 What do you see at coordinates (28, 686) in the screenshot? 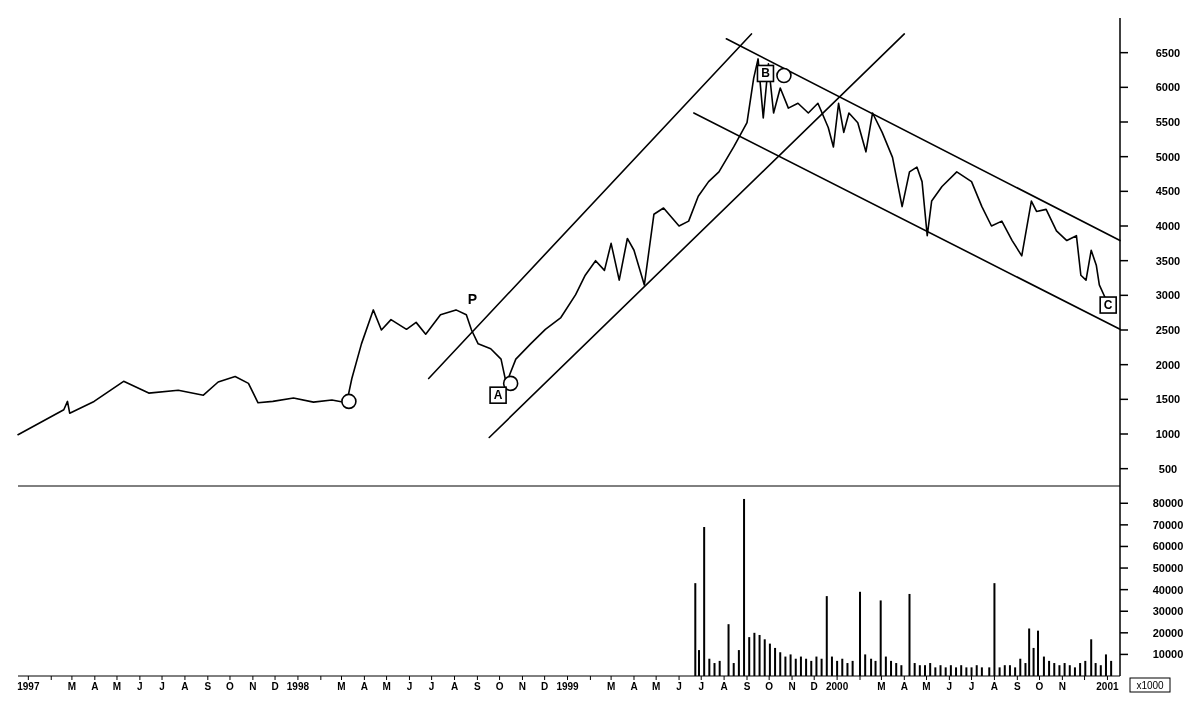
I see `x-tick-label: 1997` at bounding box center [28, 686].